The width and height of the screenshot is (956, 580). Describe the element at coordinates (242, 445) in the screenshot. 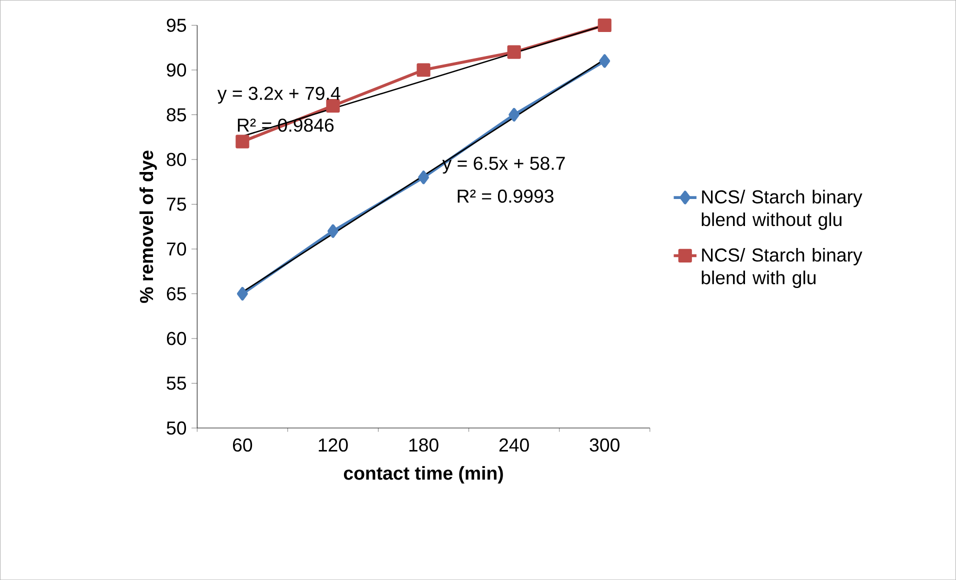

I see `x-tick-label: 60` at that location.